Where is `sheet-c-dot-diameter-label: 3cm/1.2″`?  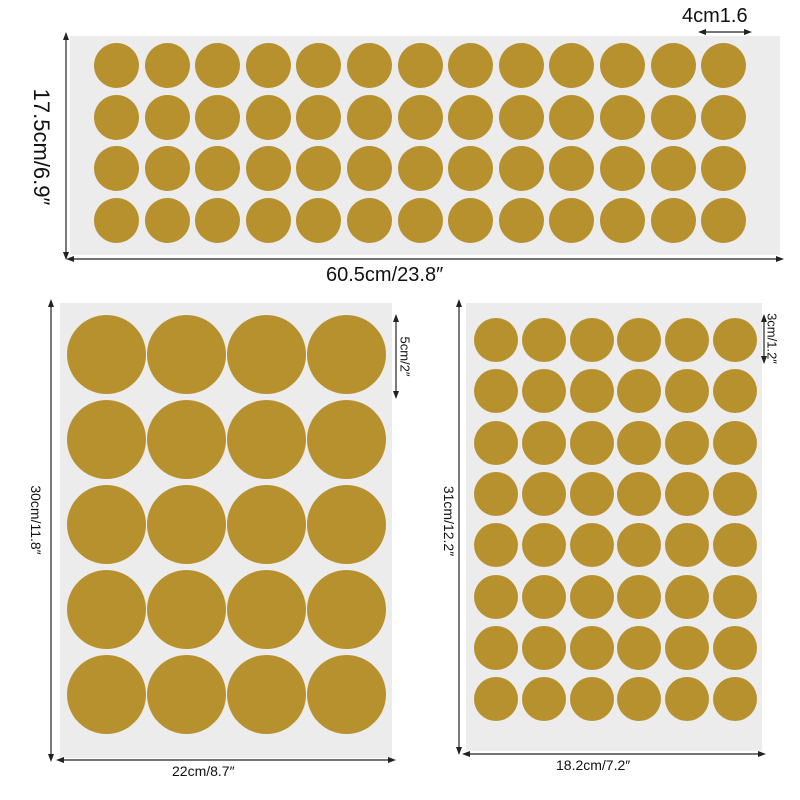 sheet-c-dot-diameter-label: 3cm/1.2″ is located at coordinates (772, 338).